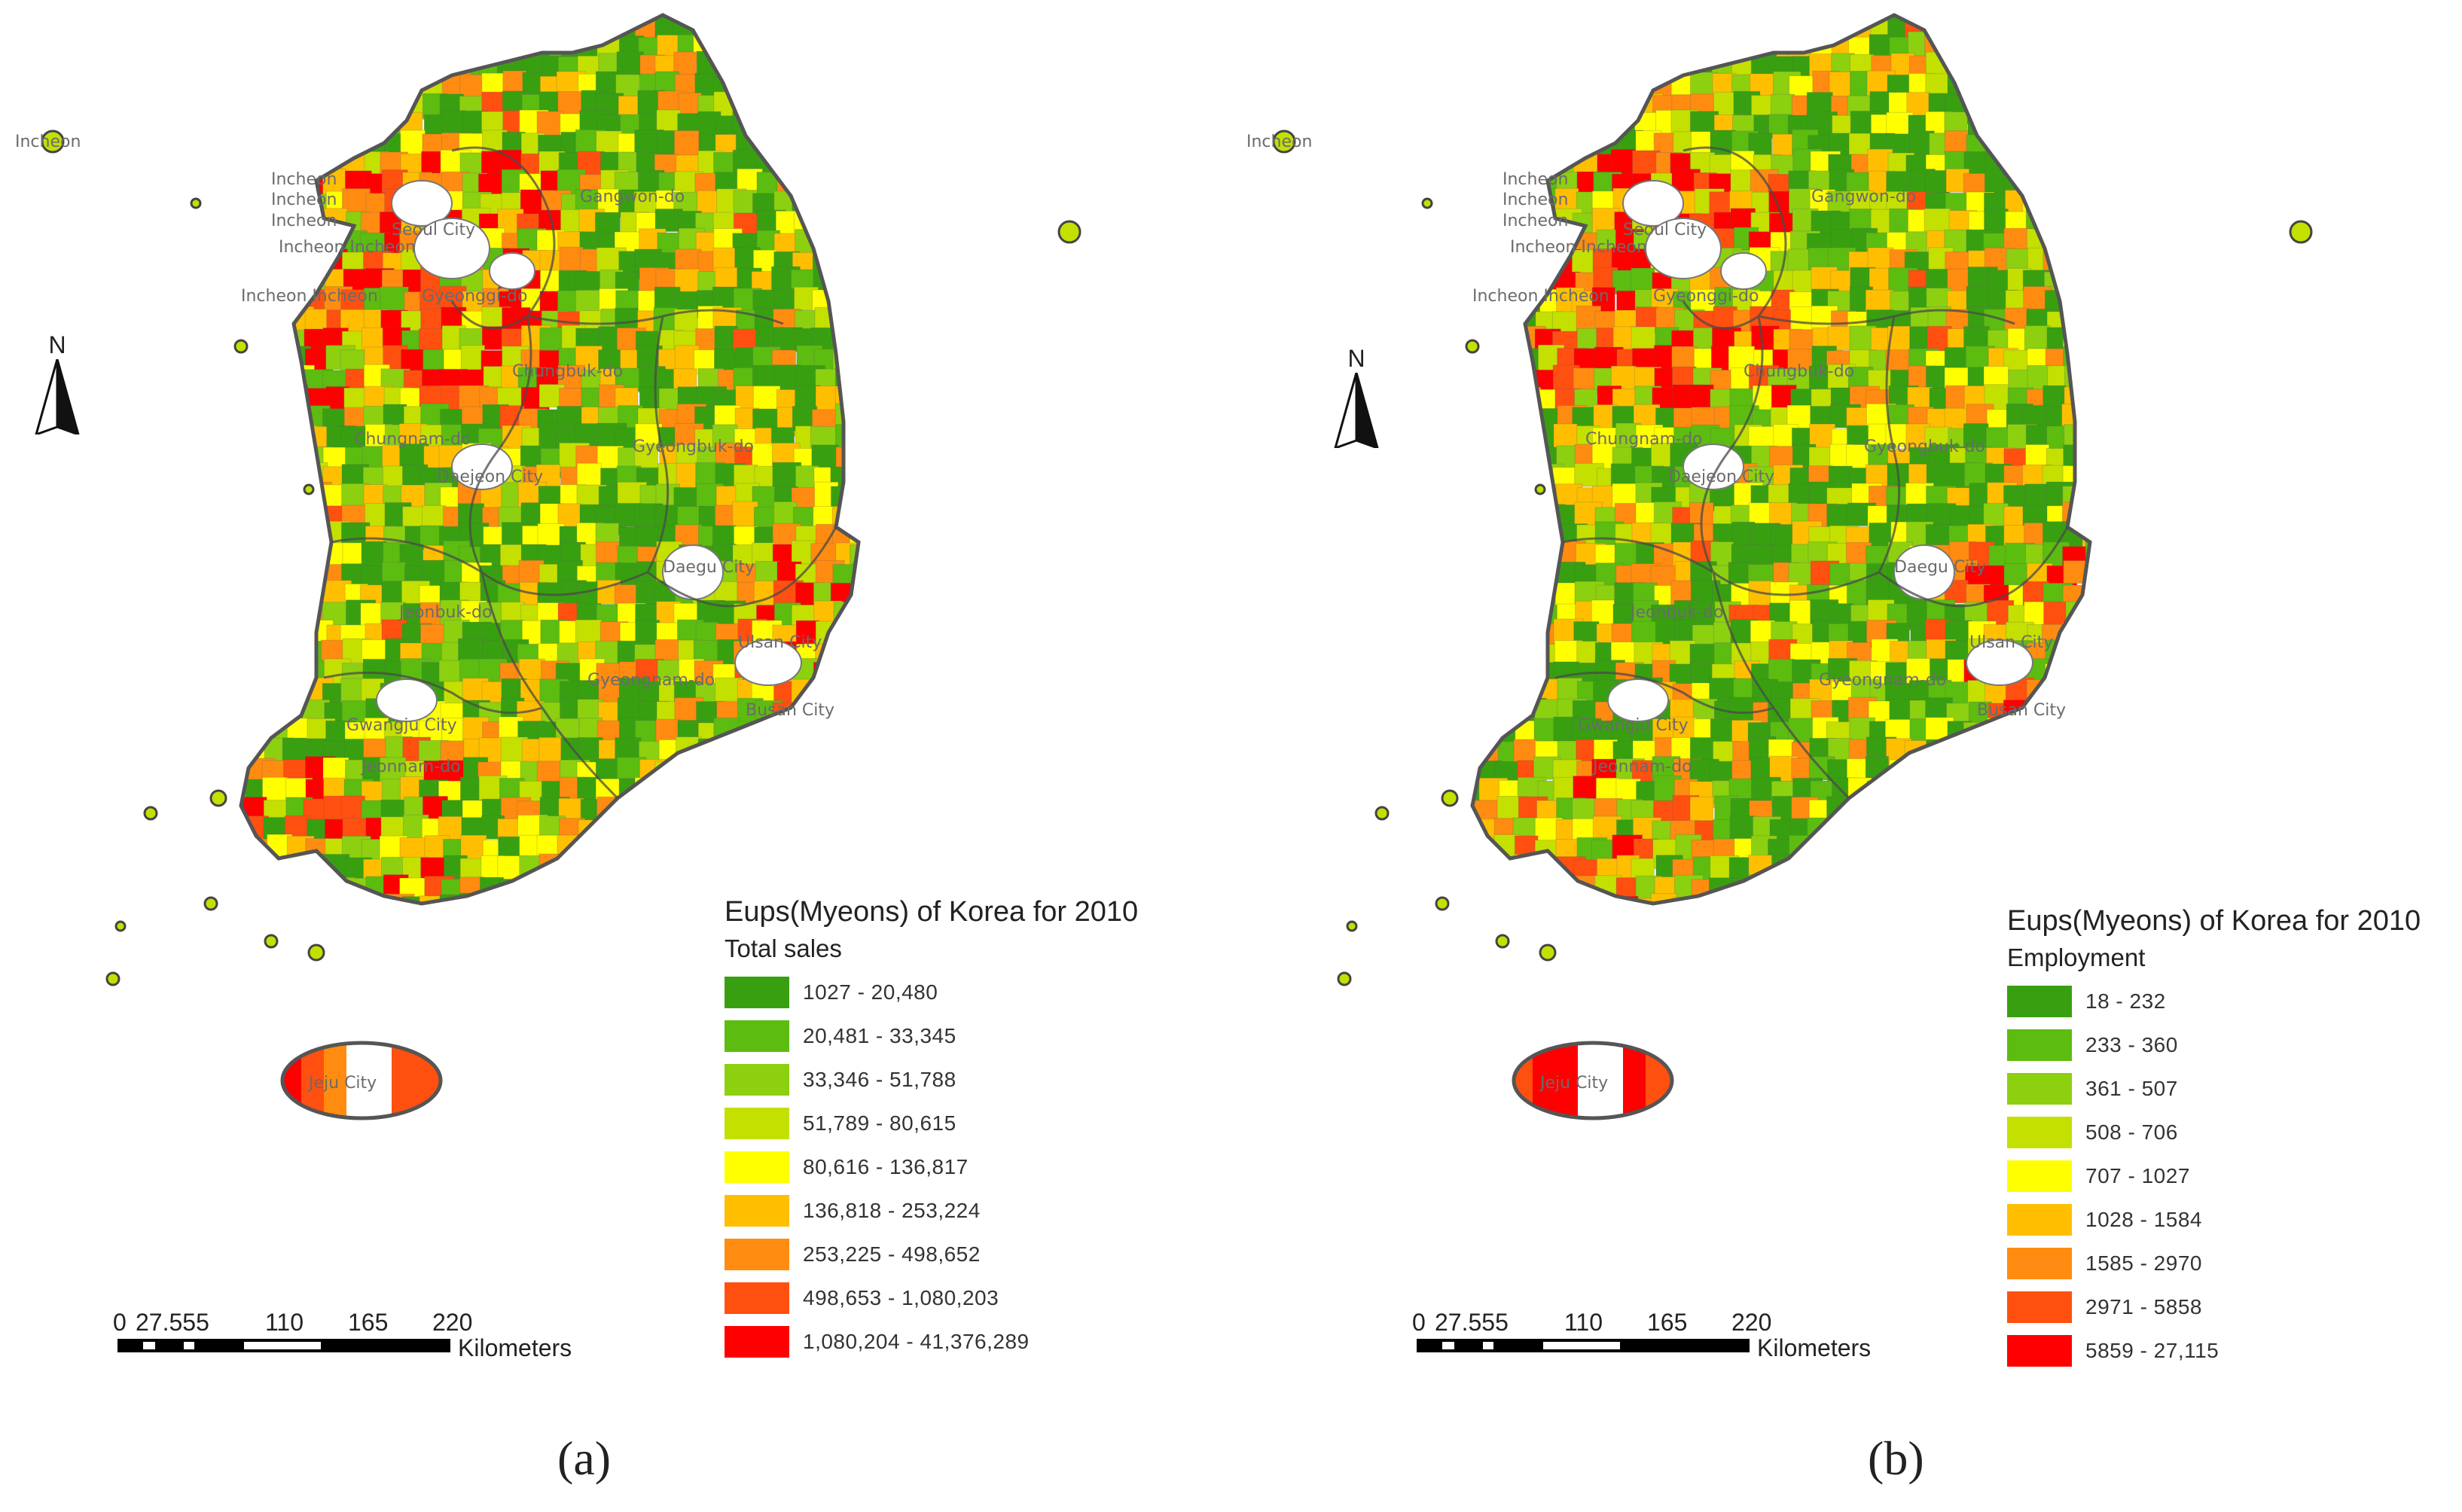 This screenshot has width=2462, height=1512. I want to click on legend-item: 508 - 706, so click(2214, 1132).